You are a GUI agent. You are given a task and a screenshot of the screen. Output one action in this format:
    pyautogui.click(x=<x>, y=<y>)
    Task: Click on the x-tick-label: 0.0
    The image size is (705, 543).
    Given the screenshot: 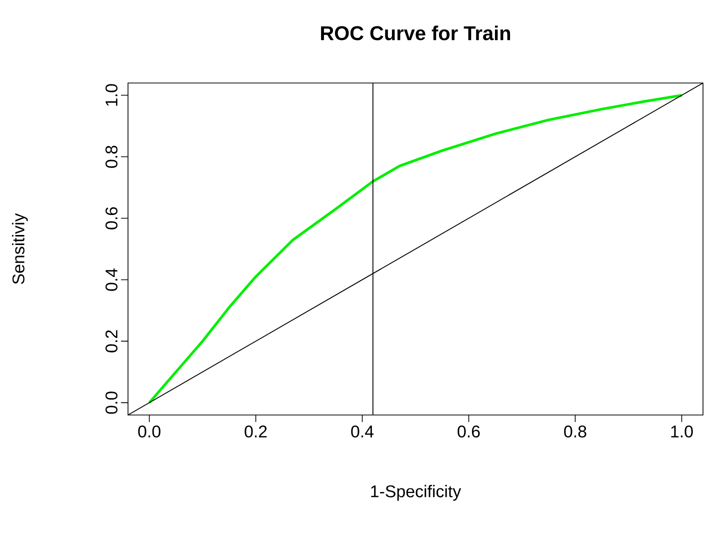 What is the action you would take?
    pyautogui.click(x=149, y=432)
    